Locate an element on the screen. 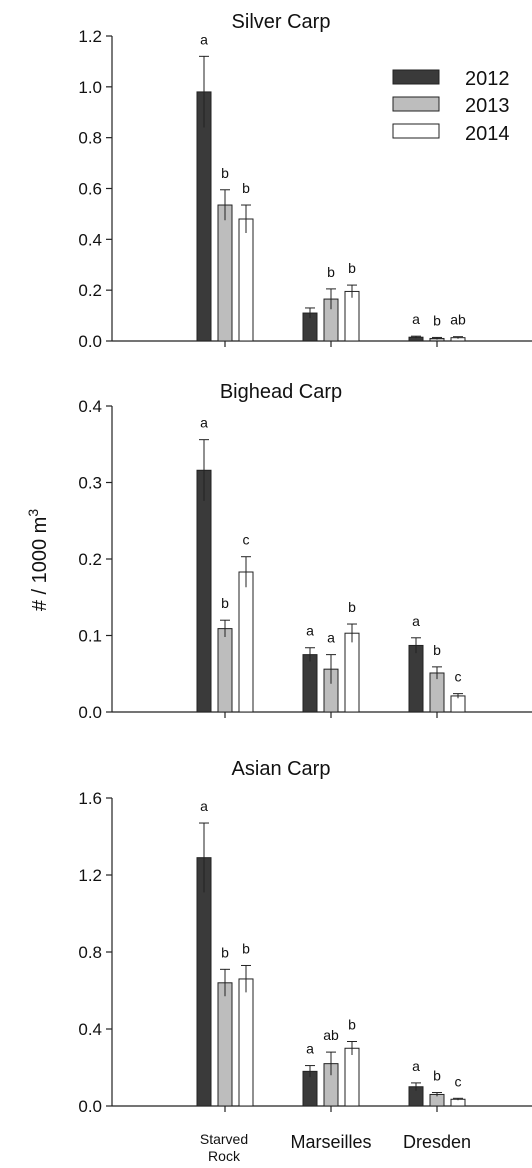 The width and height of the screenshot is (532, 1168). bar-bighead-carp-marseilles-2014 is located at coordinates (352, 672).